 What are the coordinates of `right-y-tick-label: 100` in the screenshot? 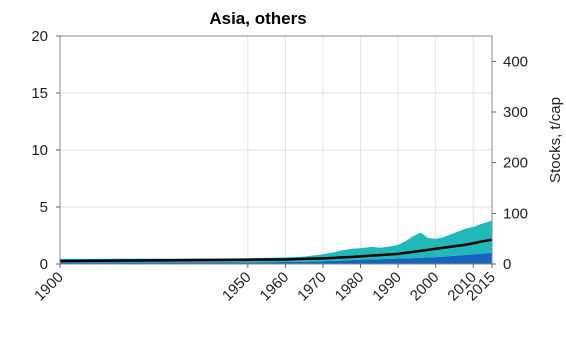 It's located at (515, 213).